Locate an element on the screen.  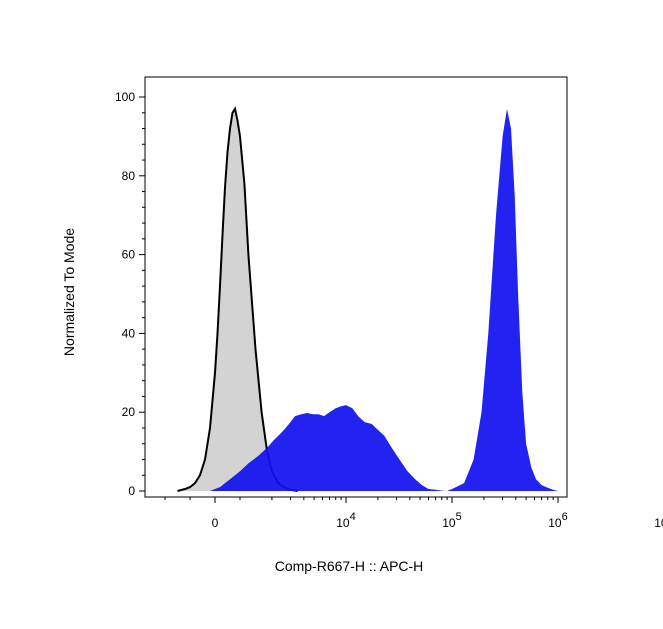
y-tick-label: 0 is located at coordinates (131, 491).